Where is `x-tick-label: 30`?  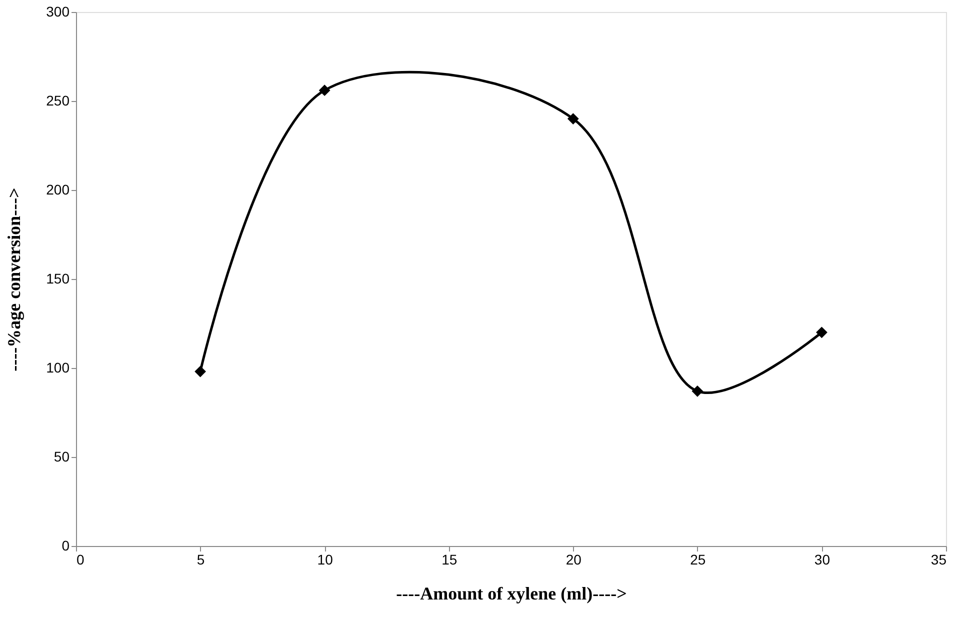 x-tick-label: 30 is located at coordinates (822, 560).